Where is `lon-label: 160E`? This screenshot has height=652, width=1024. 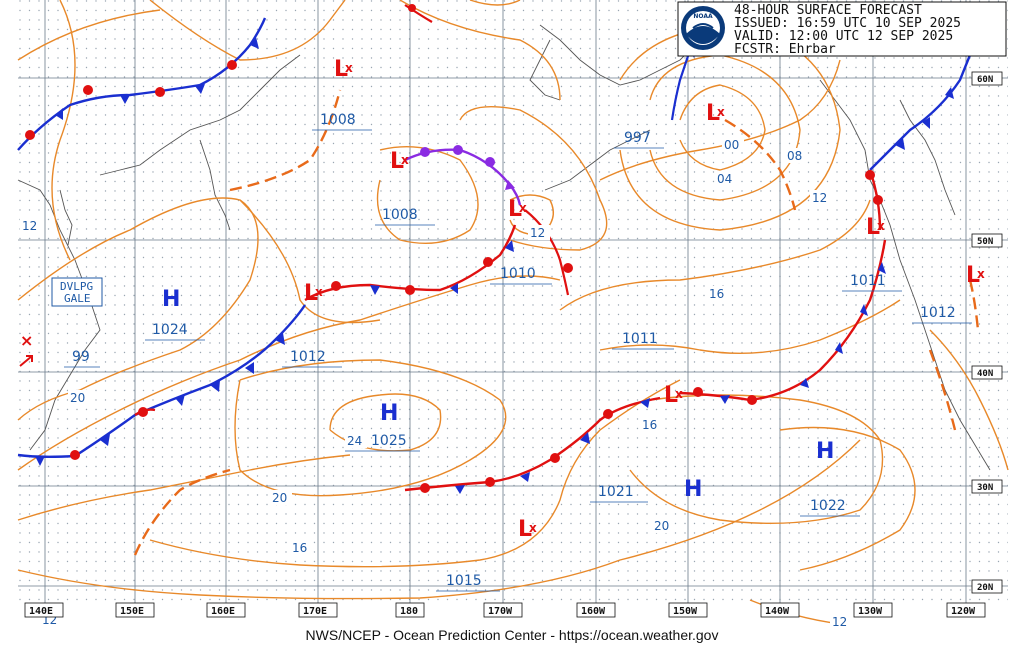 lon-label: 160E is located at coordinates (223, 611).